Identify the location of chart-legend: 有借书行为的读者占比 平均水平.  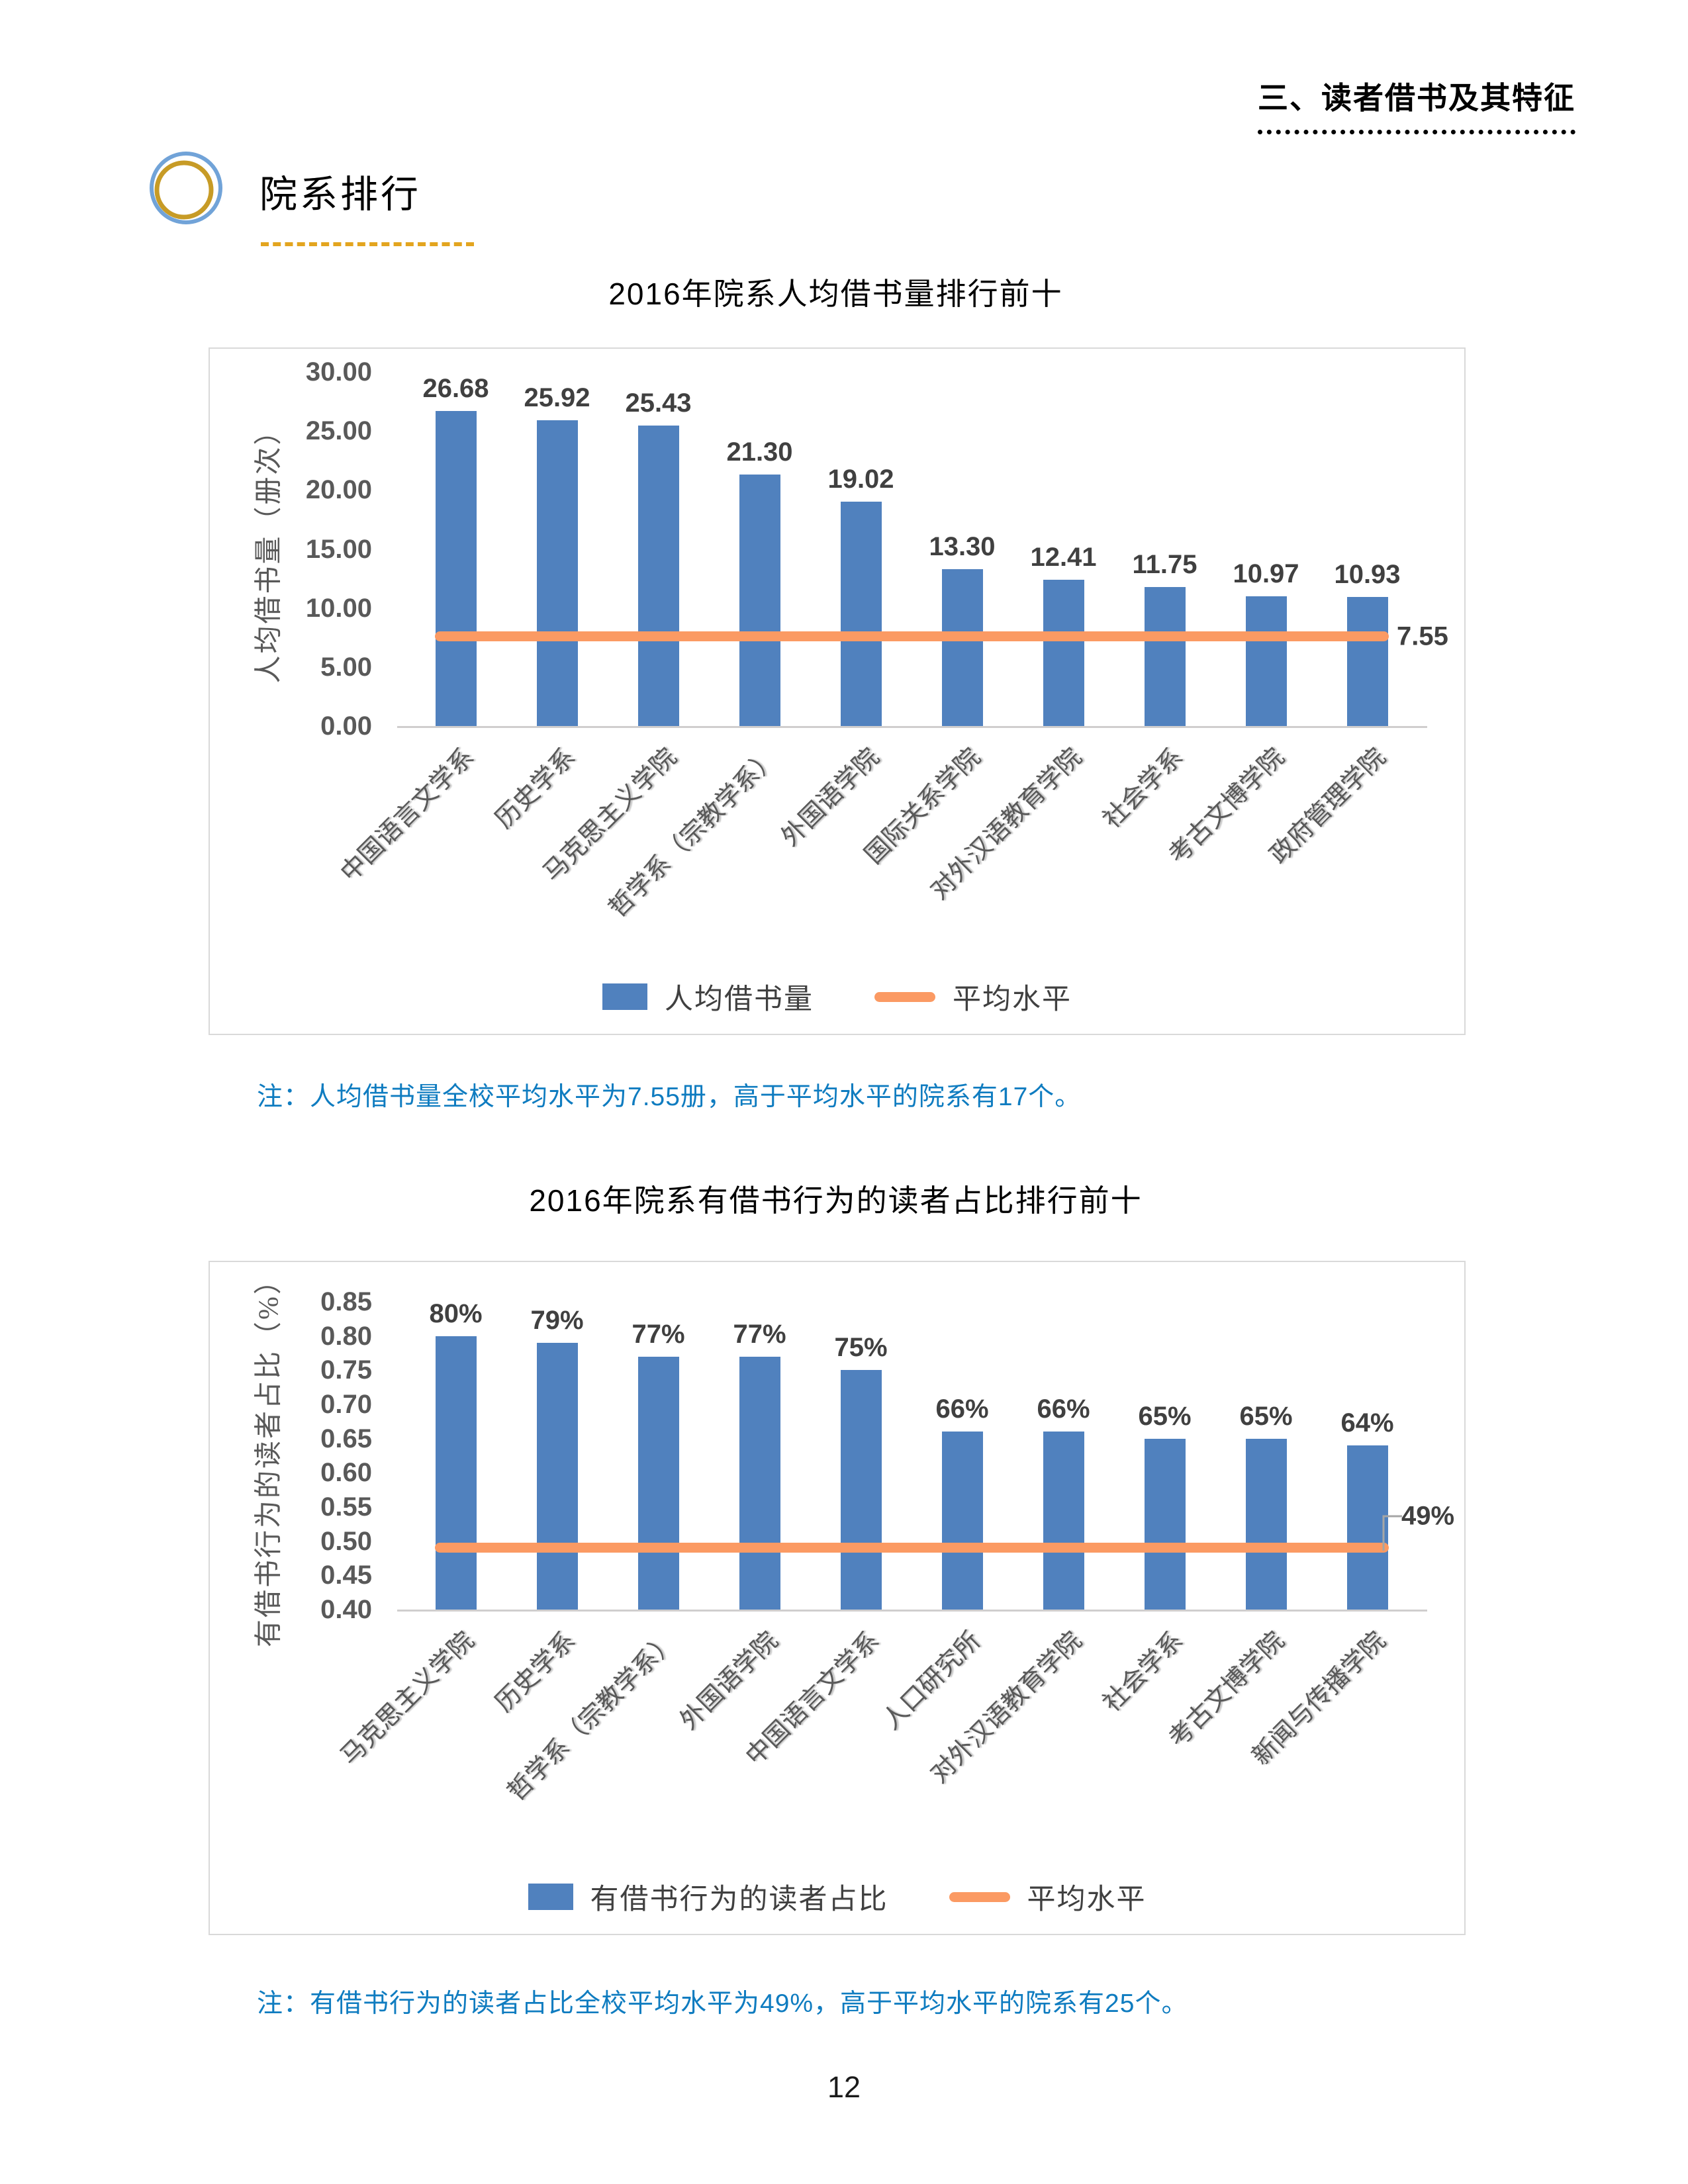
(837, 1897).